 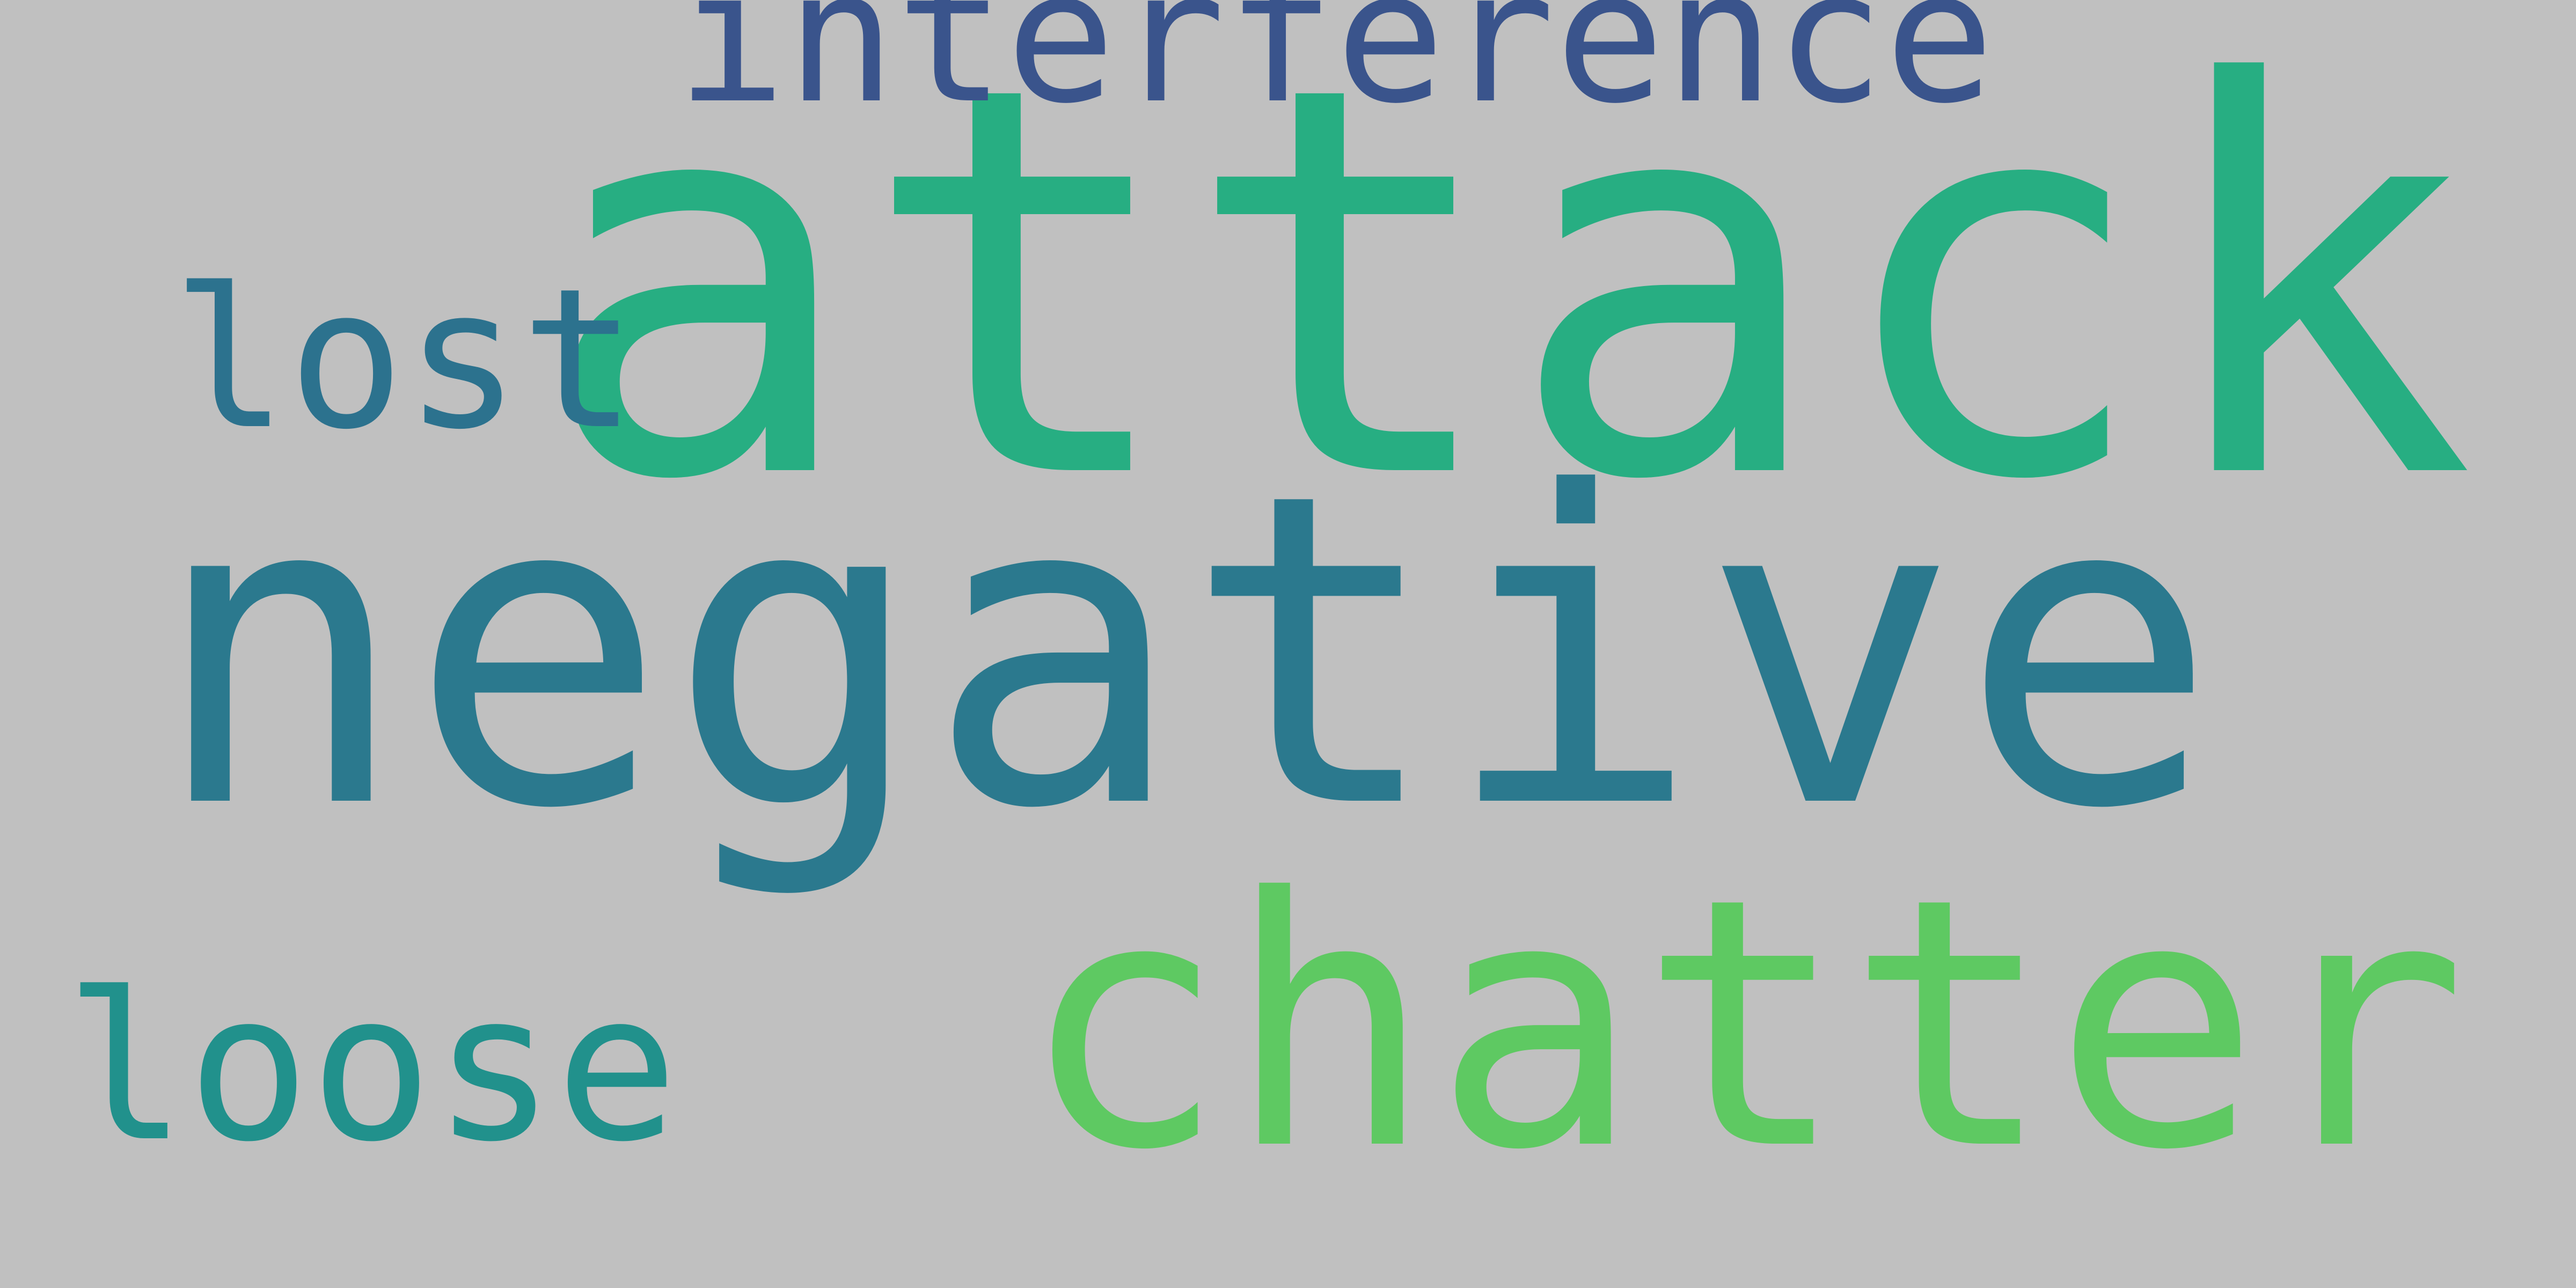 What do you see at coordinates (1335, 72) in the screenshot?
I see `word-interference: interference` at bounding box center [1335, 72].